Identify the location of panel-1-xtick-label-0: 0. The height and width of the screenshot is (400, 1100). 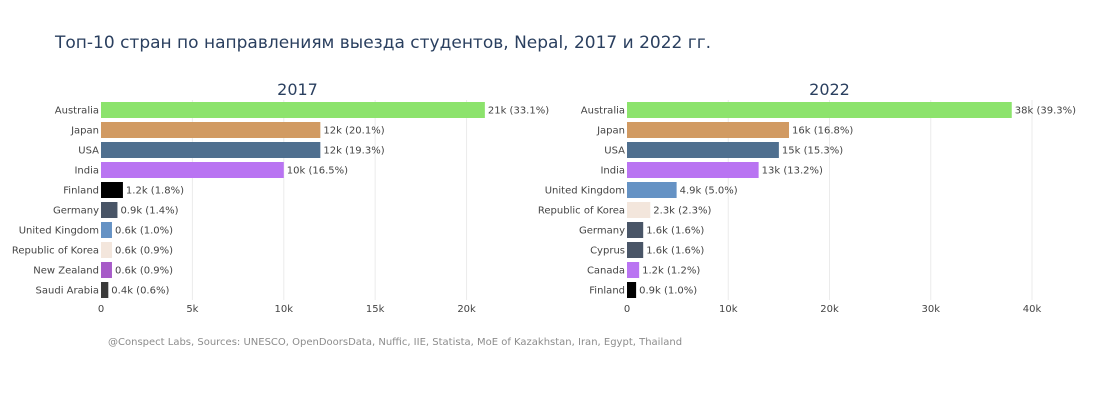
(627, 309).